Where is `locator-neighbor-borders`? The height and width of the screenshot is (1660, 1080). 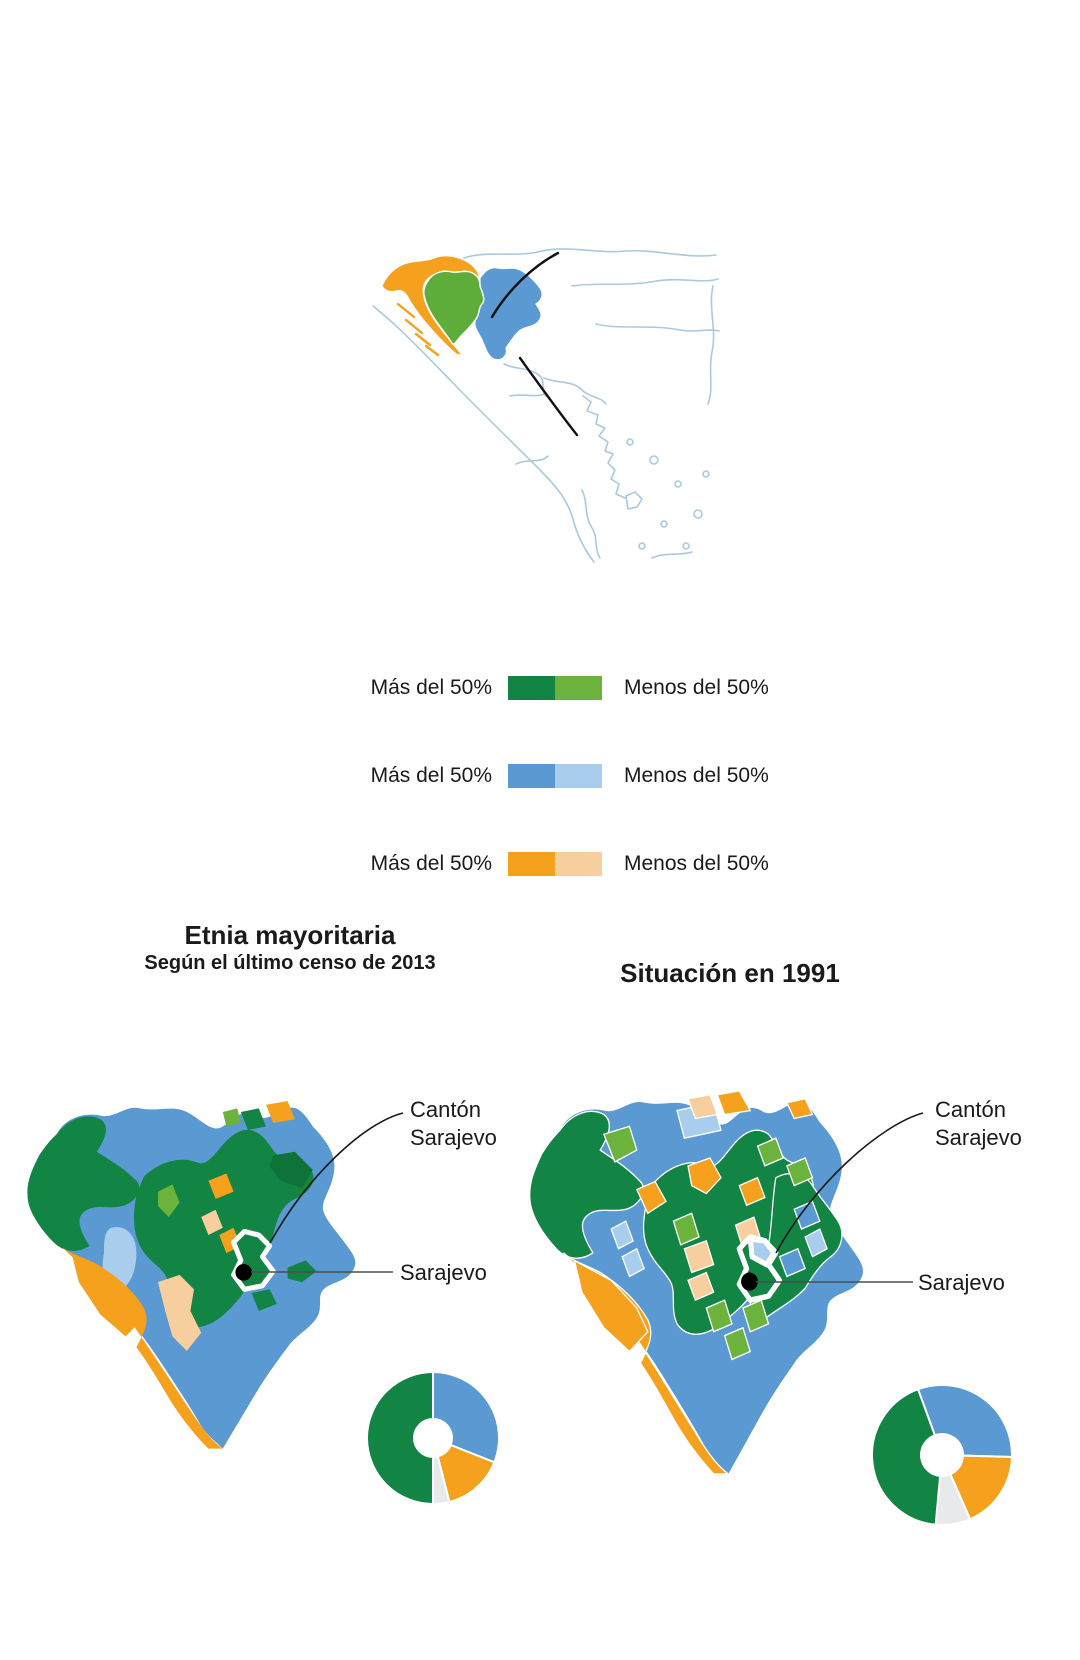
locator-neighbor-borders is located at coordinates (546, 405).